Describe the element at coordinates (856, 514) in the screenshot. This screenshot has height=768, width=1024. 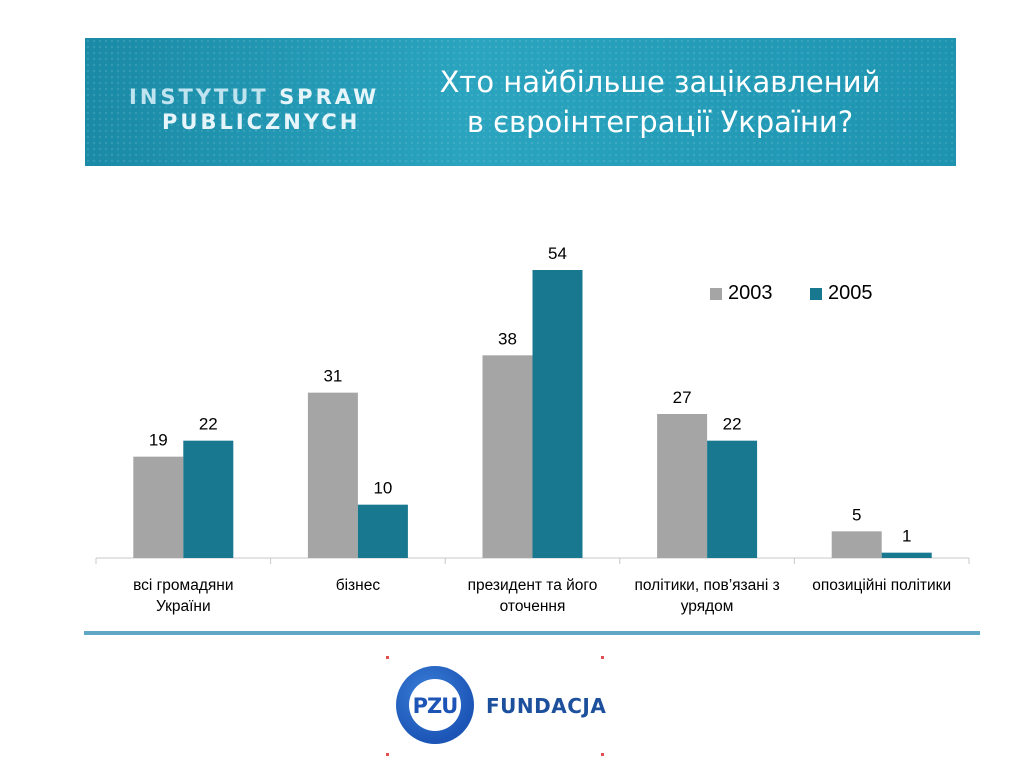
I see `data-label: 5` at that location.